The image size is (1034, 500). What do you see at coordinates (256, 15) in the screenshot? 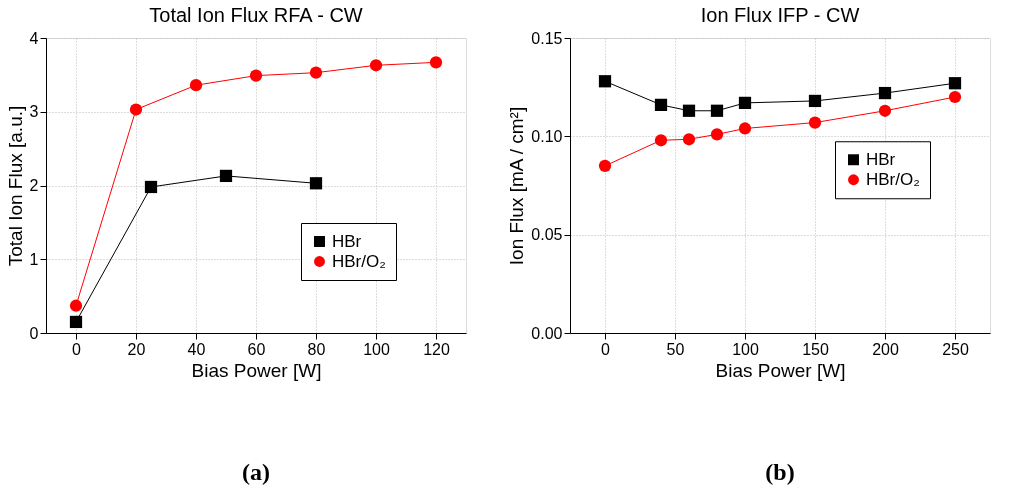
I see `chart-title: Total Ion Flux RFA - CW` at bounding box center [256, 15].